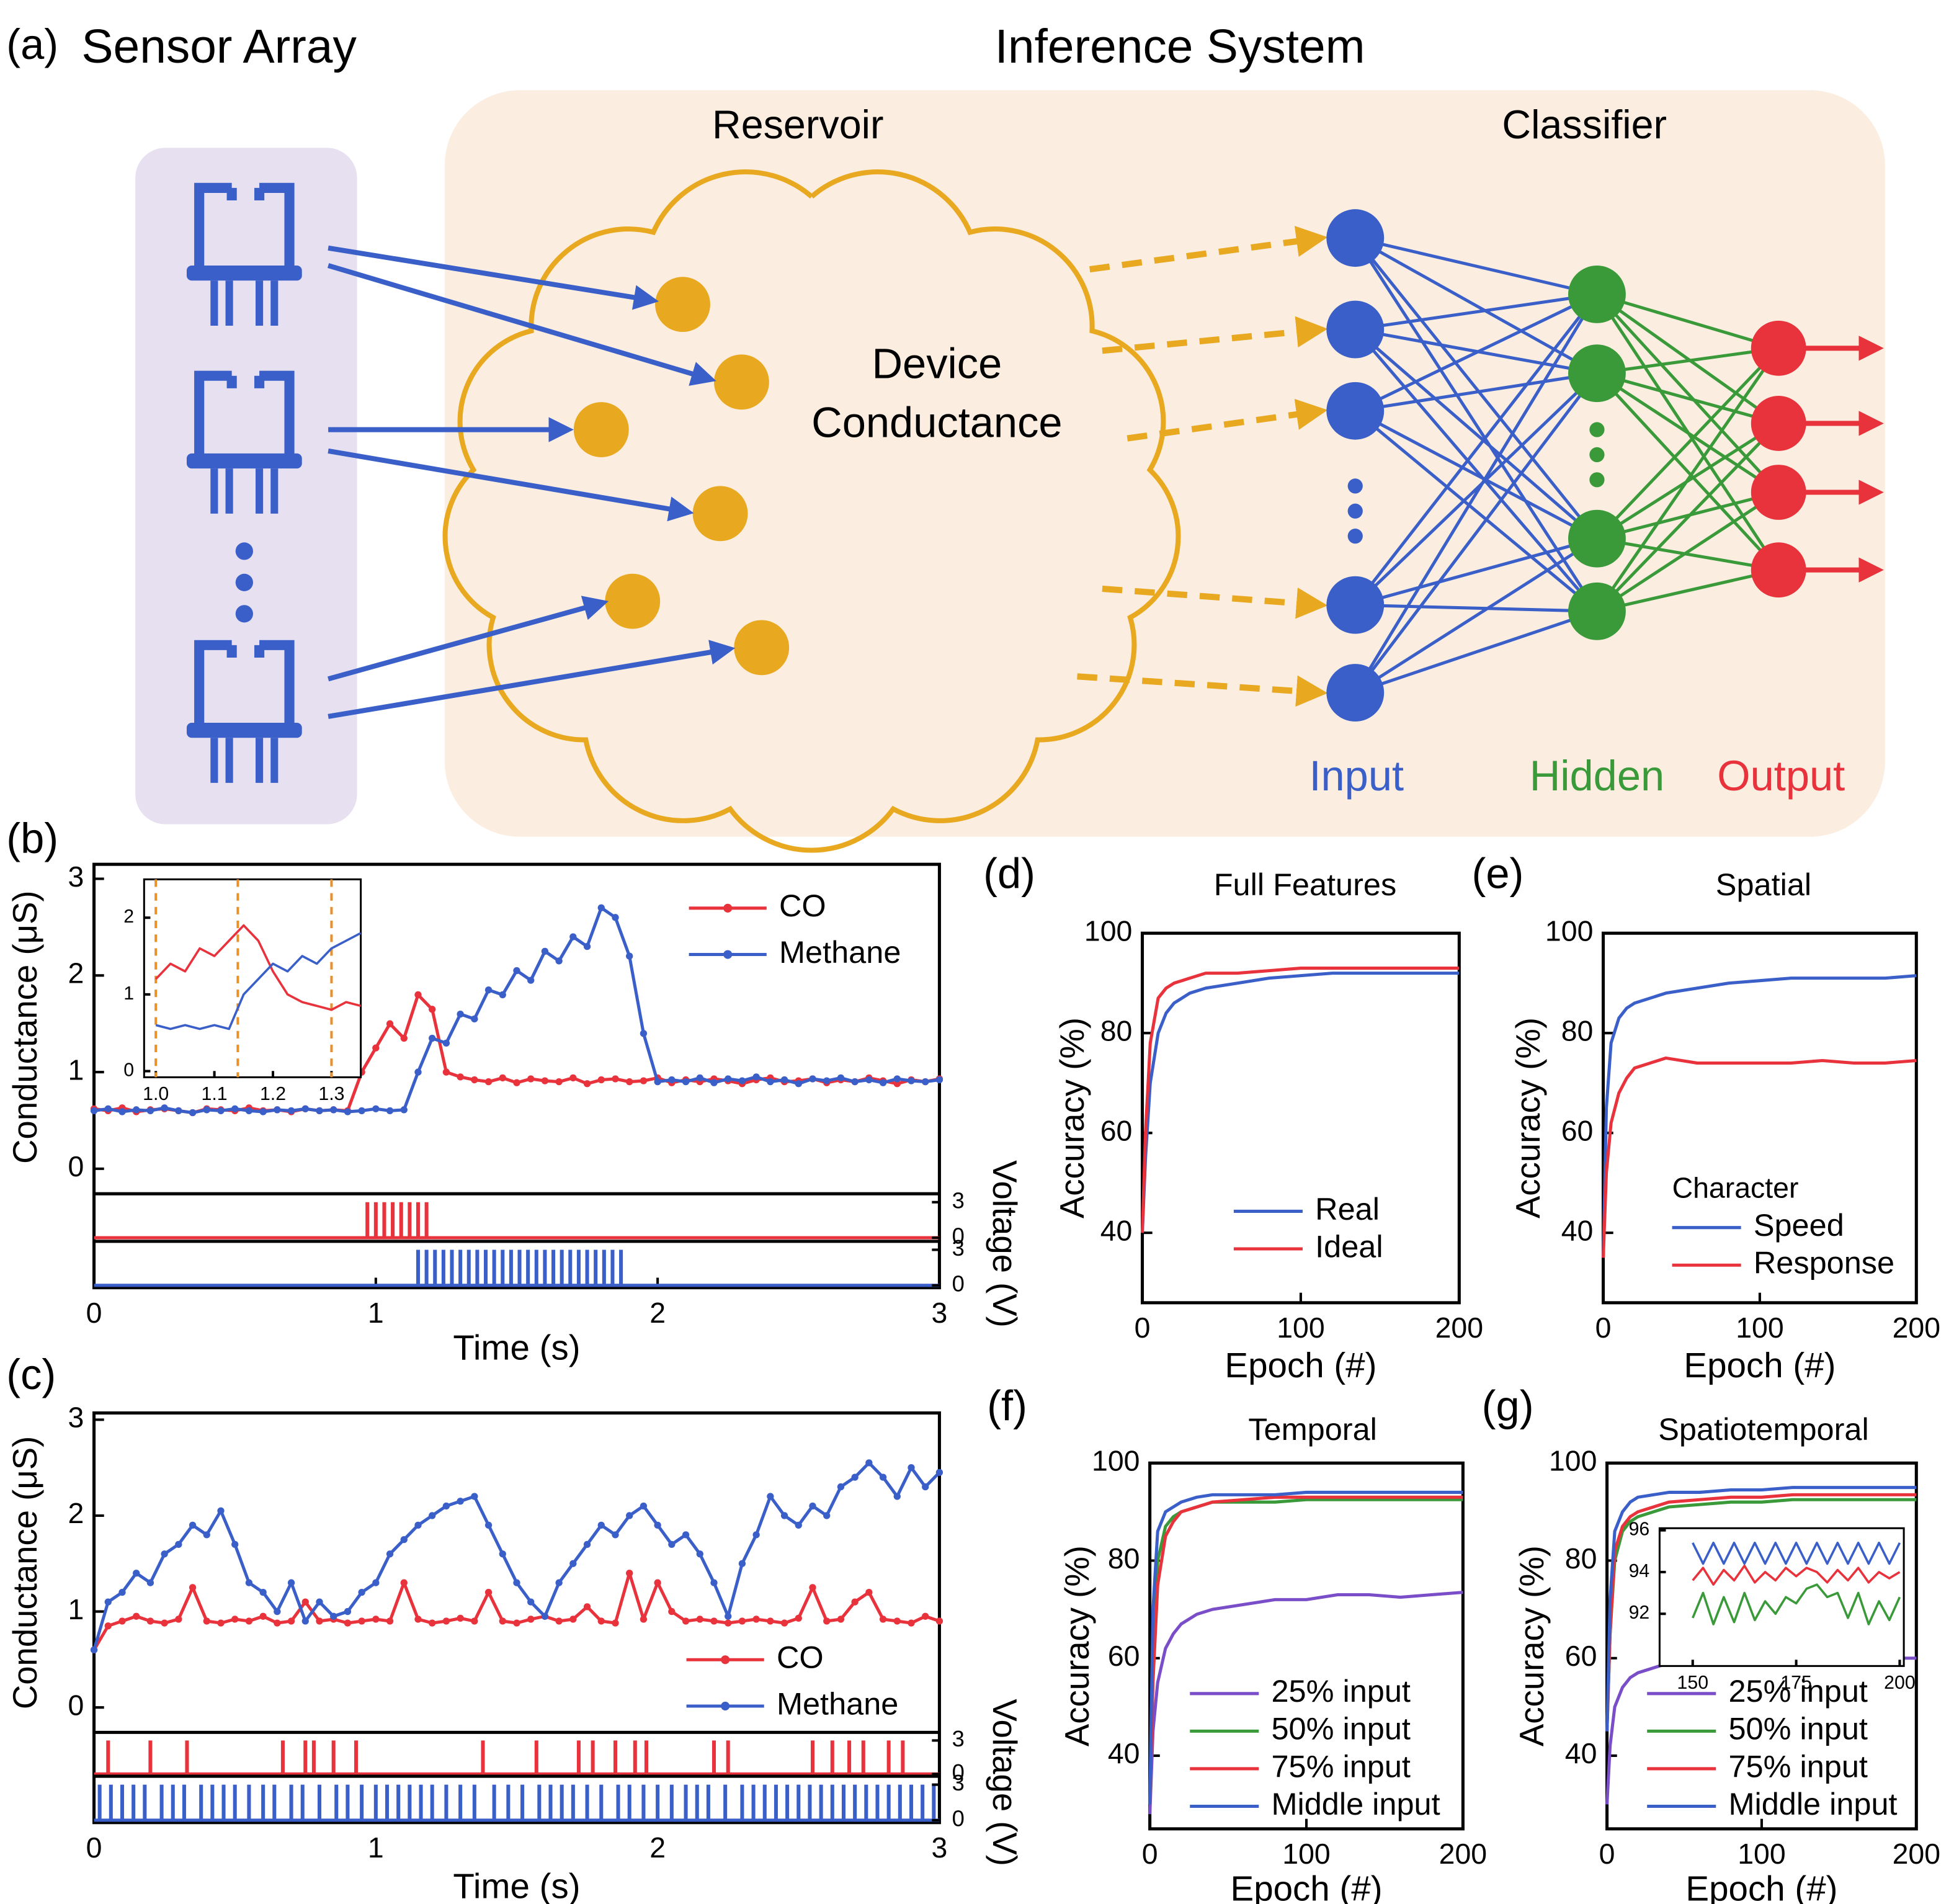 The image size is (1954, 1904). I want to click on y-tick-label: 2, so click(76, 974).